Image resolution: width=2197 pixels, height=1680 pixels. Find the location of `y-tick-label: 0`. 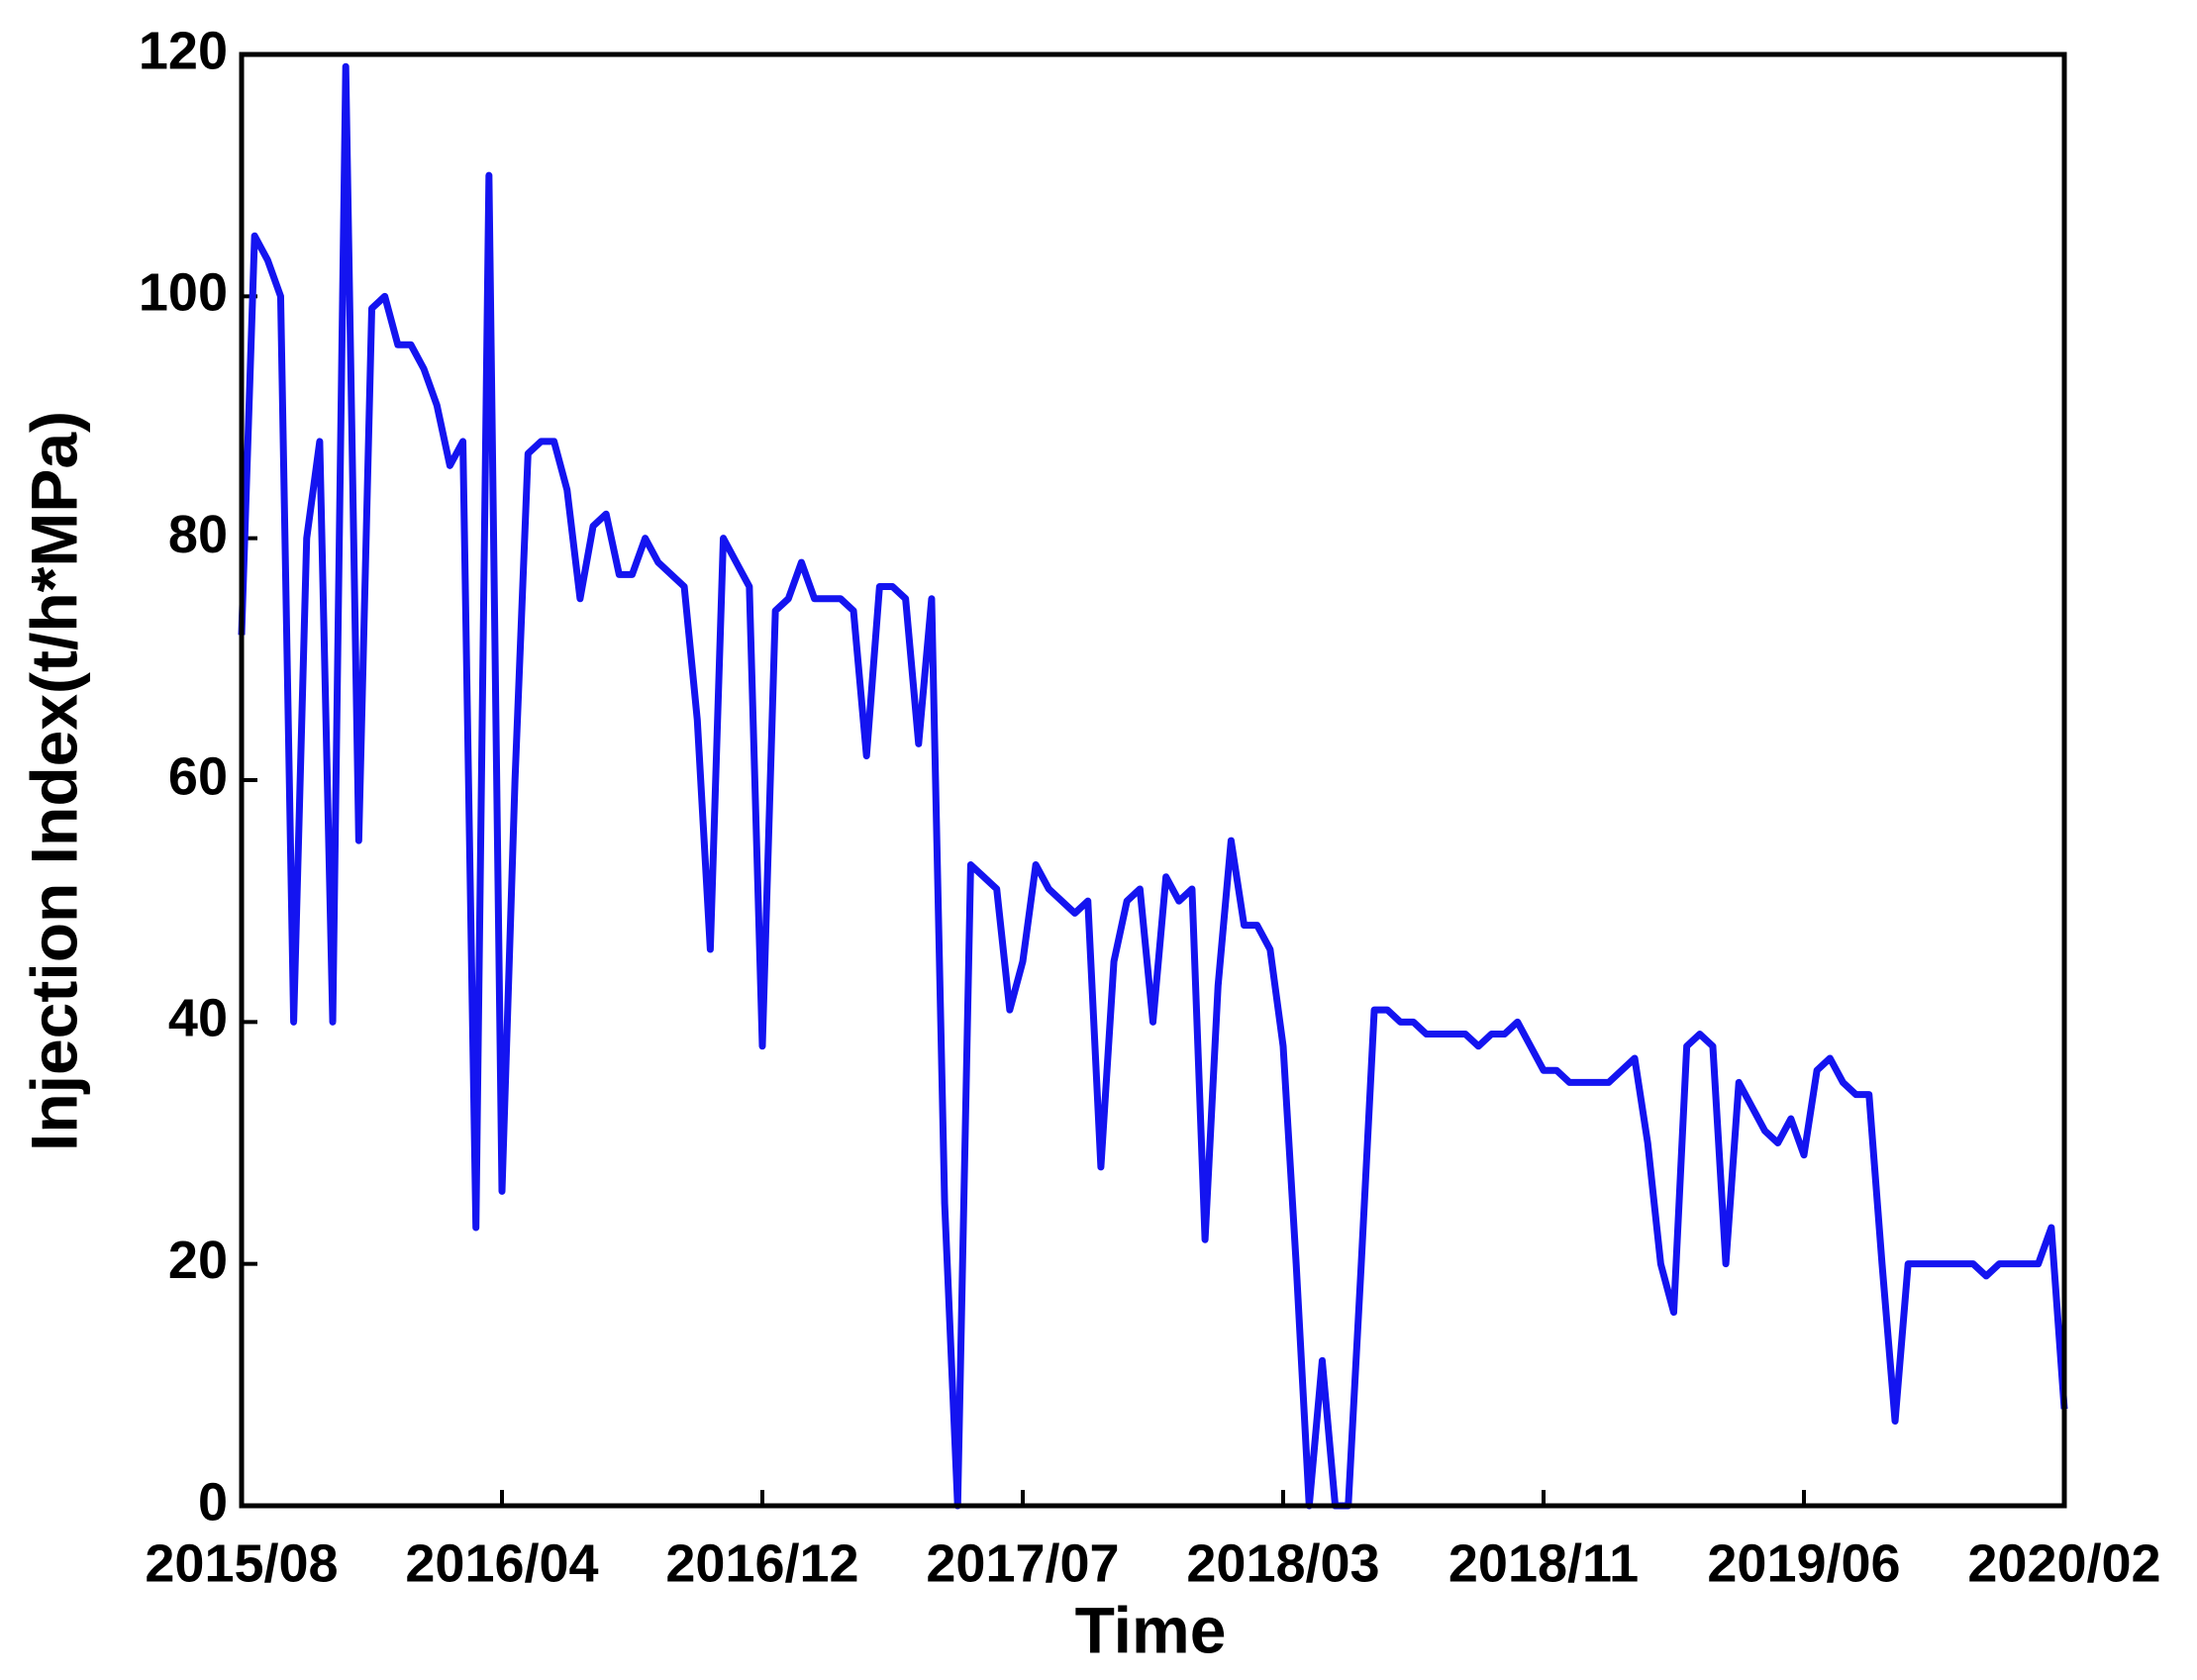

y-tick-label: 0 is located at coordinates (213, 1502).